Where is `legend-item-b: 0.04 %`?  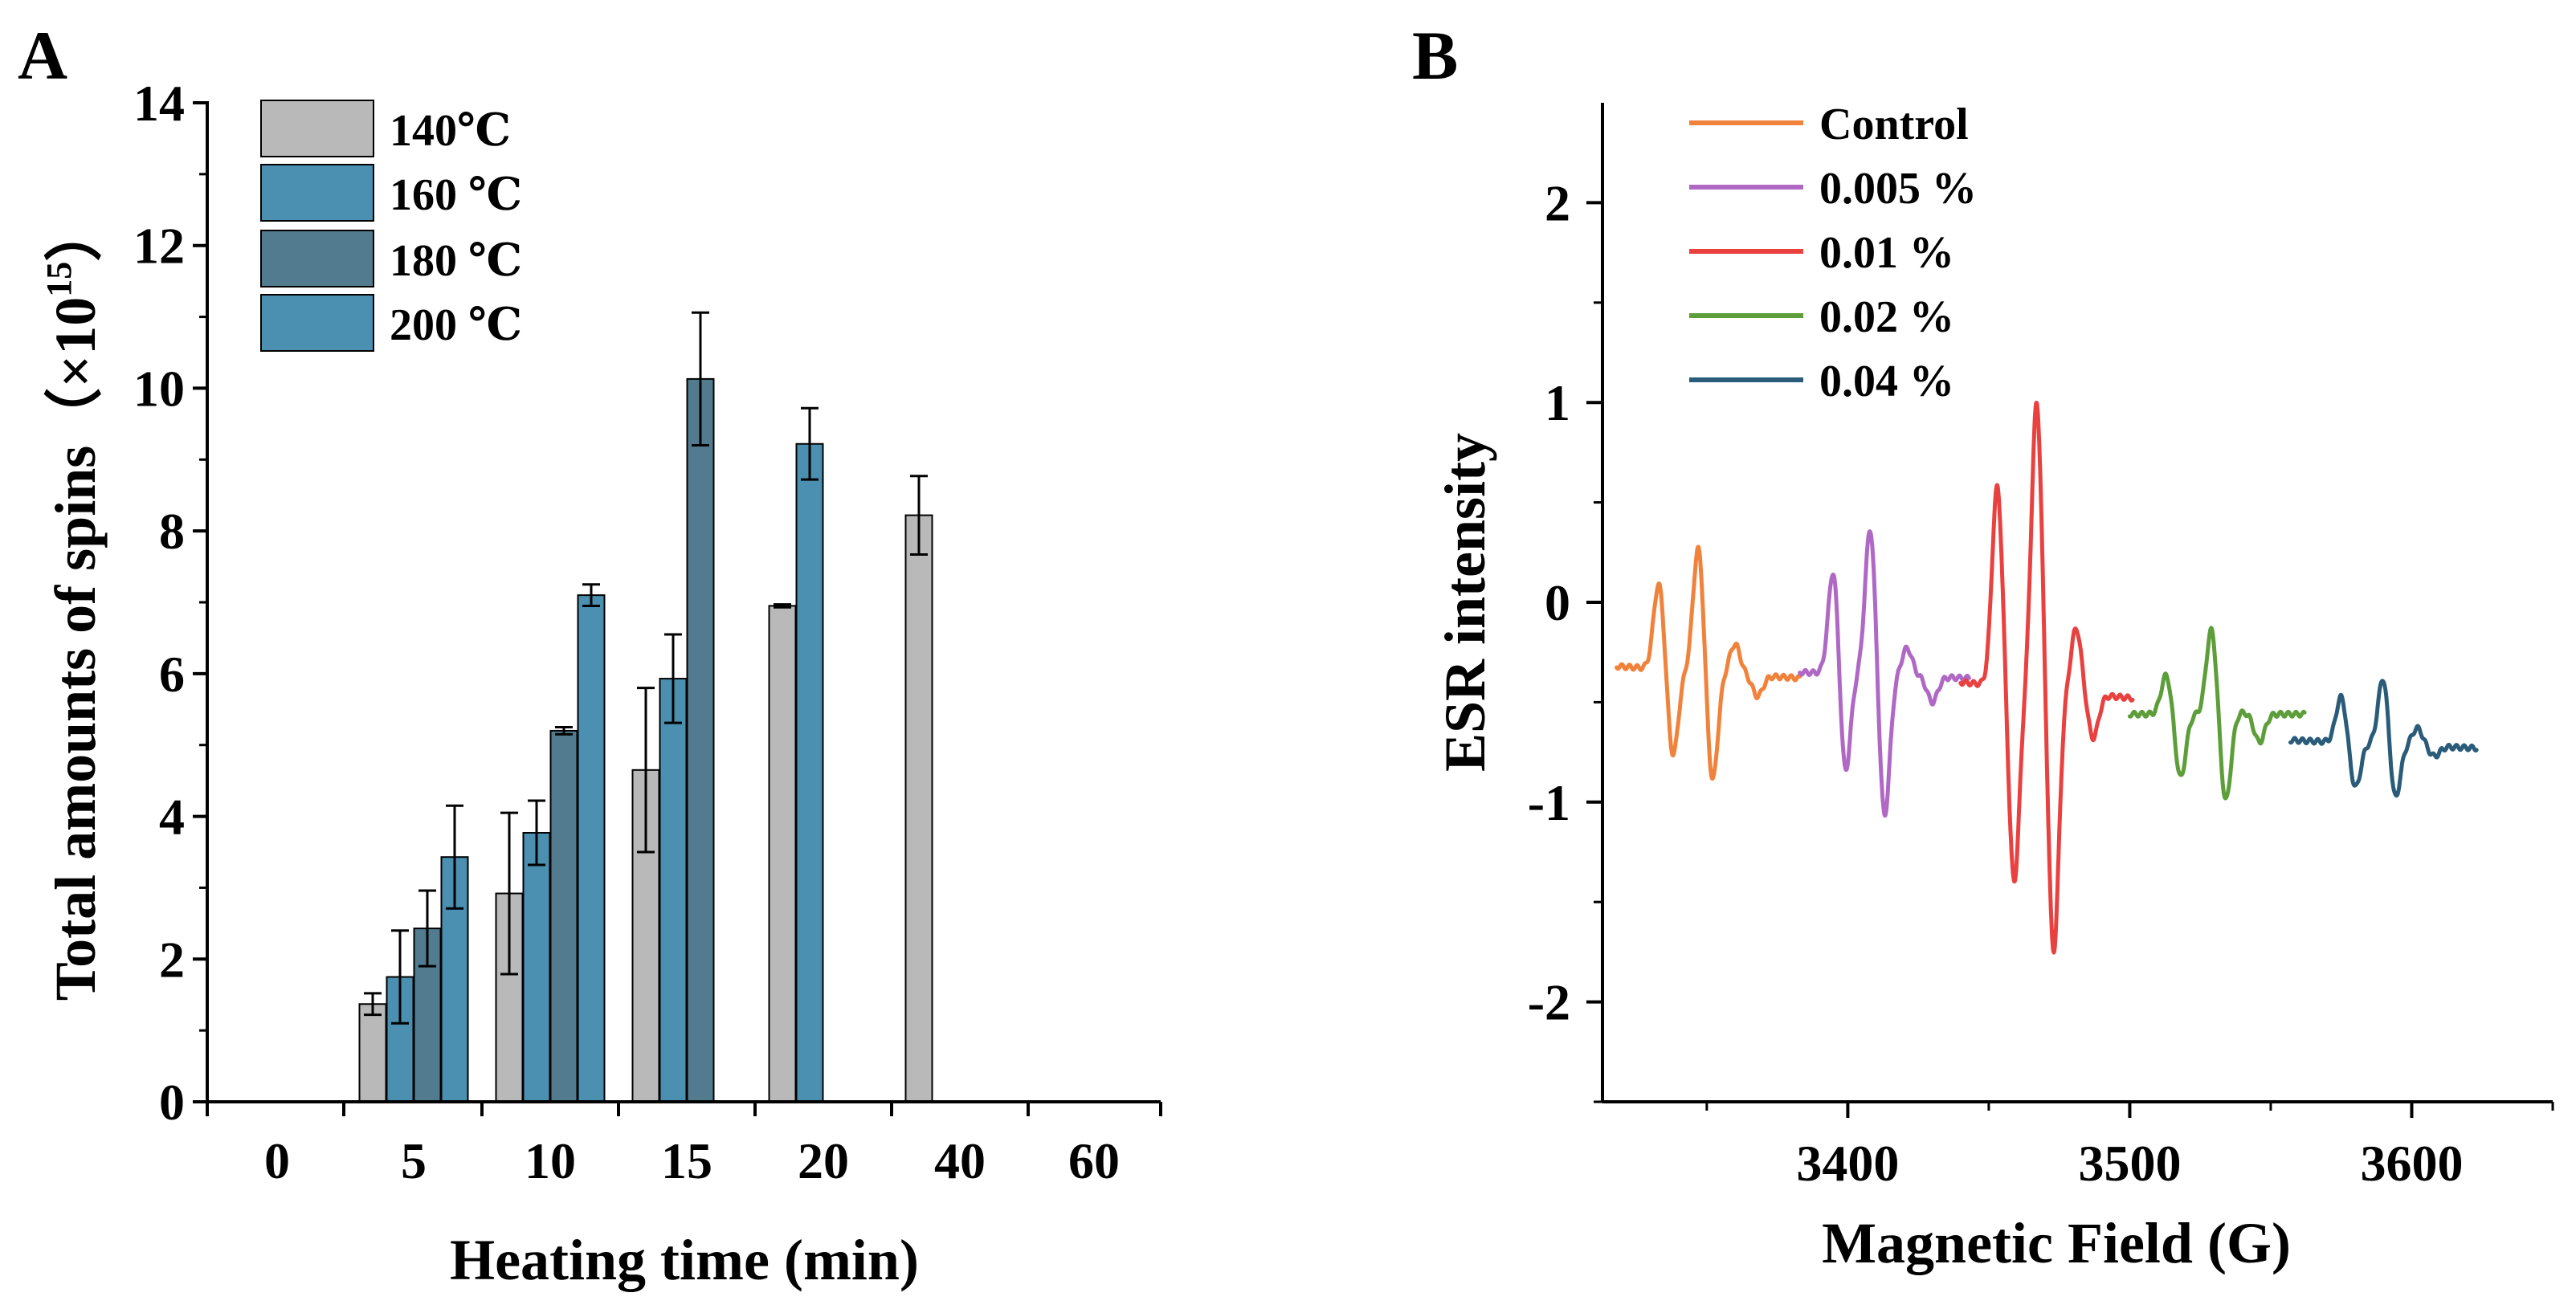 legend-item-b: 0.04 % is located at coordinates (1821, 381).